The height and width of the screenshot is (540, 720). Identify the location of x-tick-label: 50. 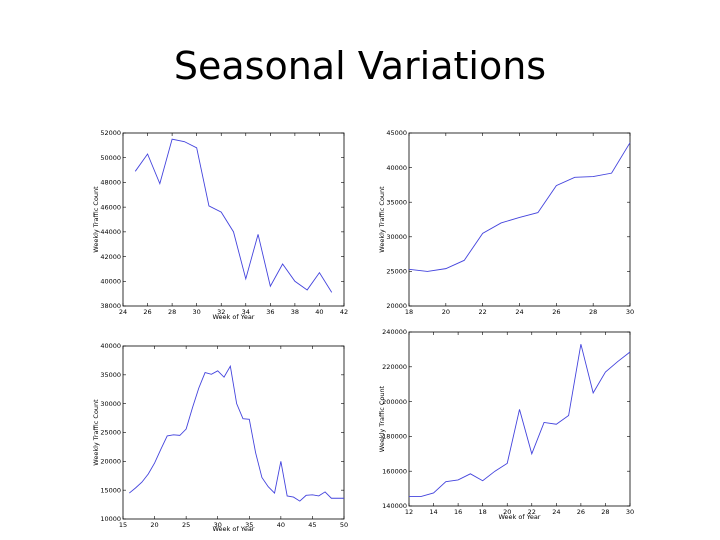
(344, 525).